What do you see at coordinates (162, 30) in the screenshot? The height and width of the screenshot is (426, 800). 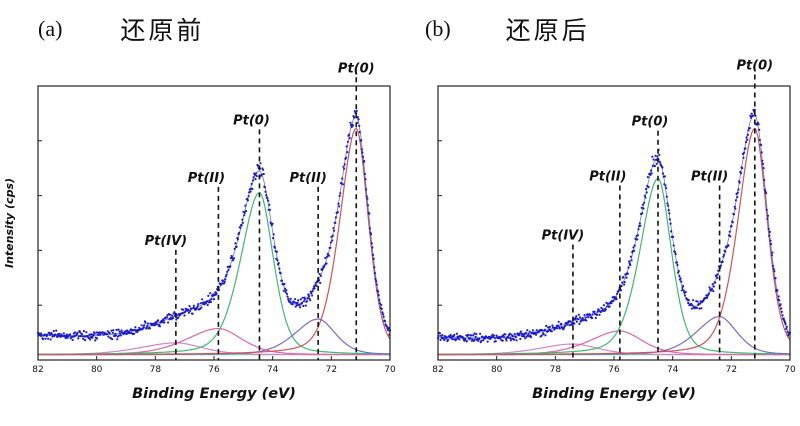 I see `panel-a-title: 还原前` at bounding box center [162, 30].